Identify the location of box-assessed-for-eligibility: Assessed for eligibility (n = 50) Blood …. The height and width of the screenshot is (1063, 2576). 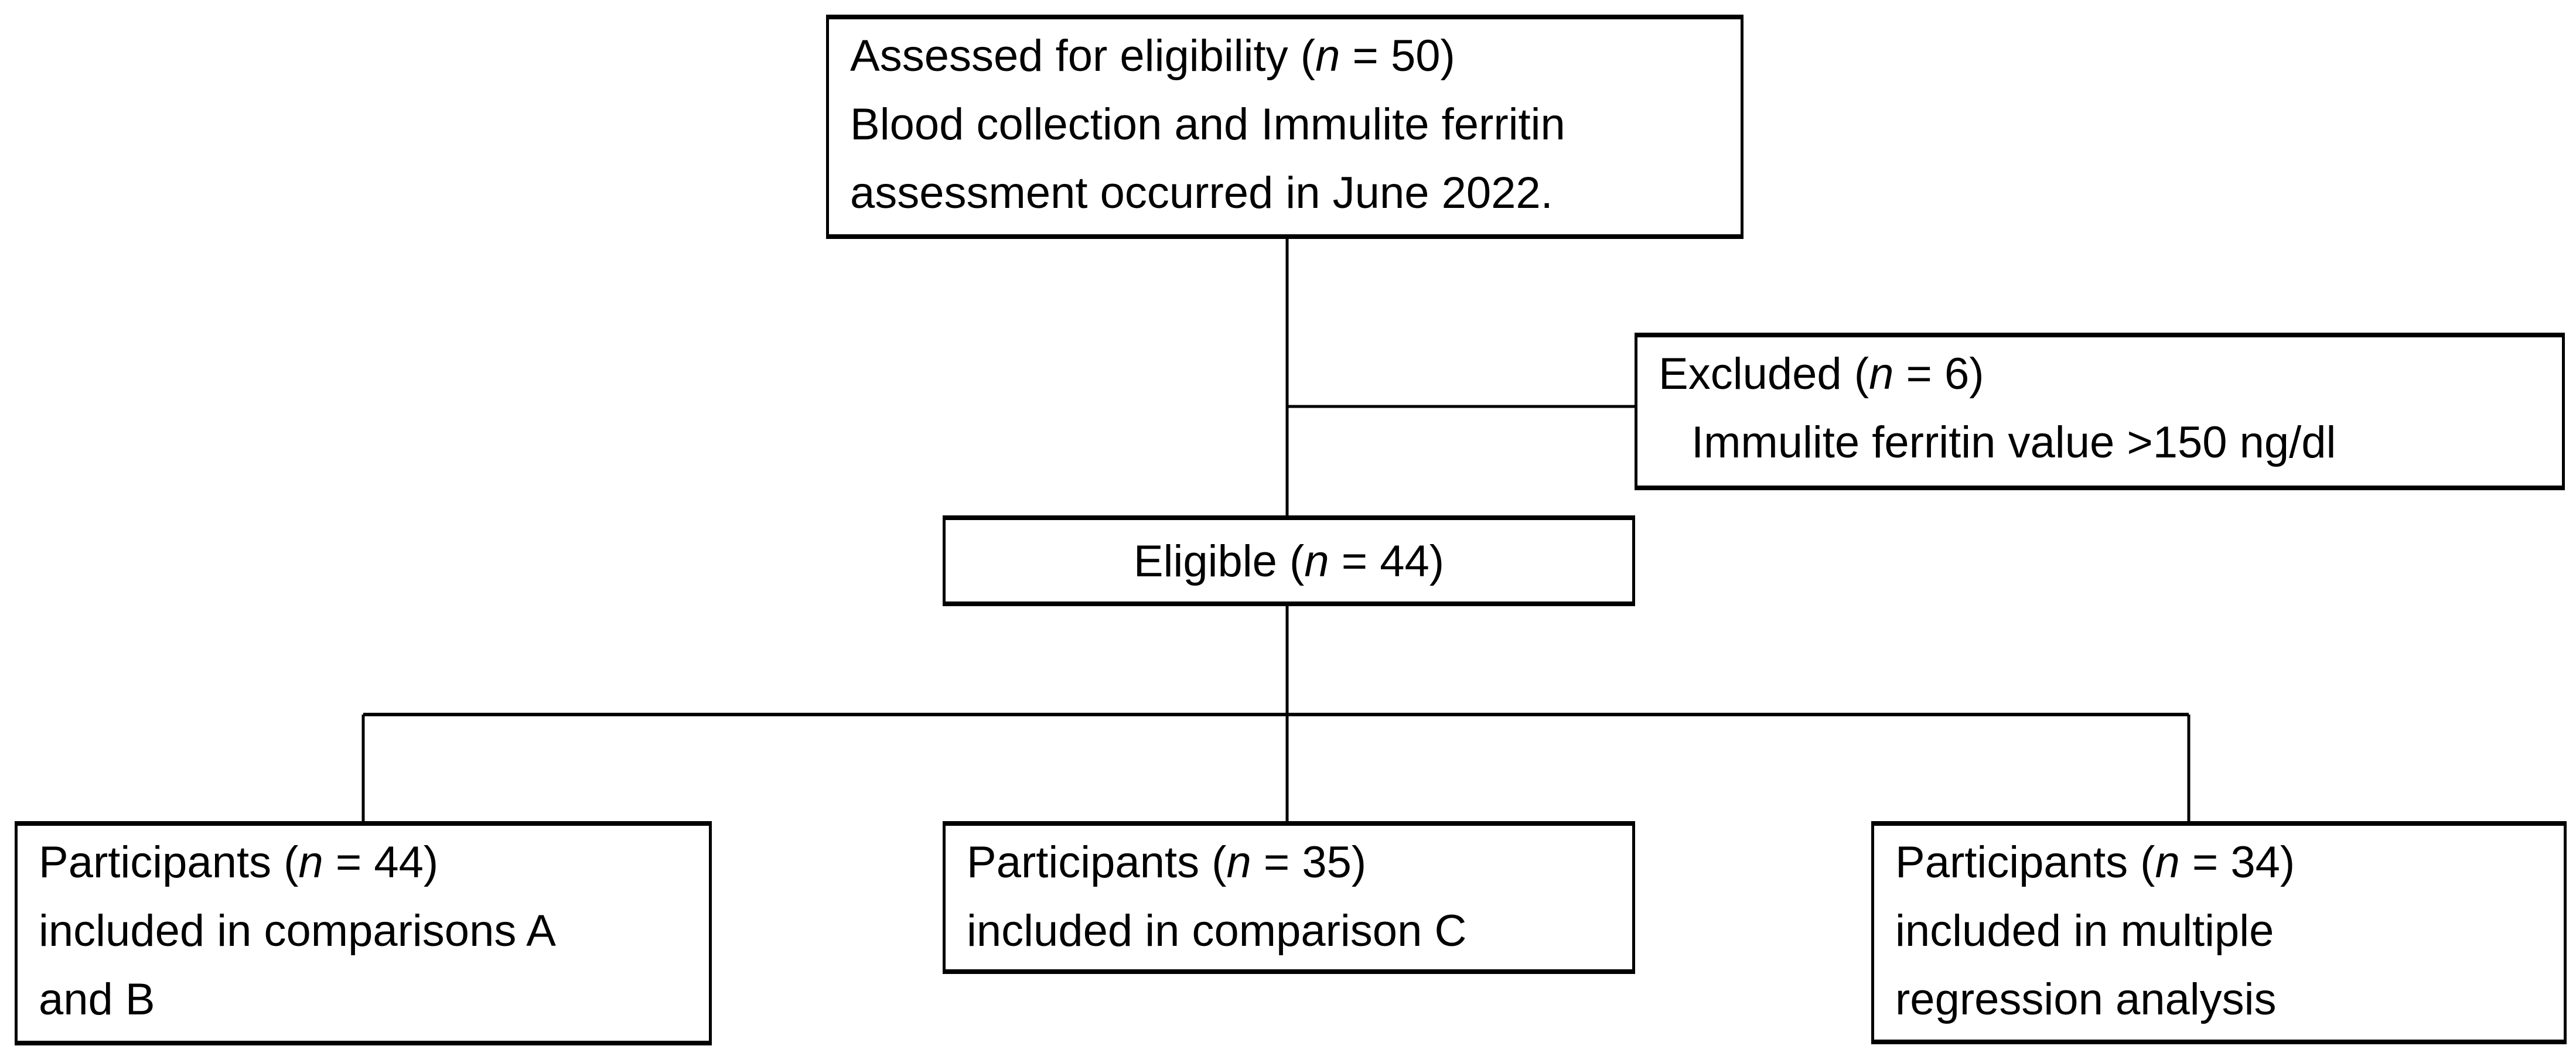
(1285, 127).